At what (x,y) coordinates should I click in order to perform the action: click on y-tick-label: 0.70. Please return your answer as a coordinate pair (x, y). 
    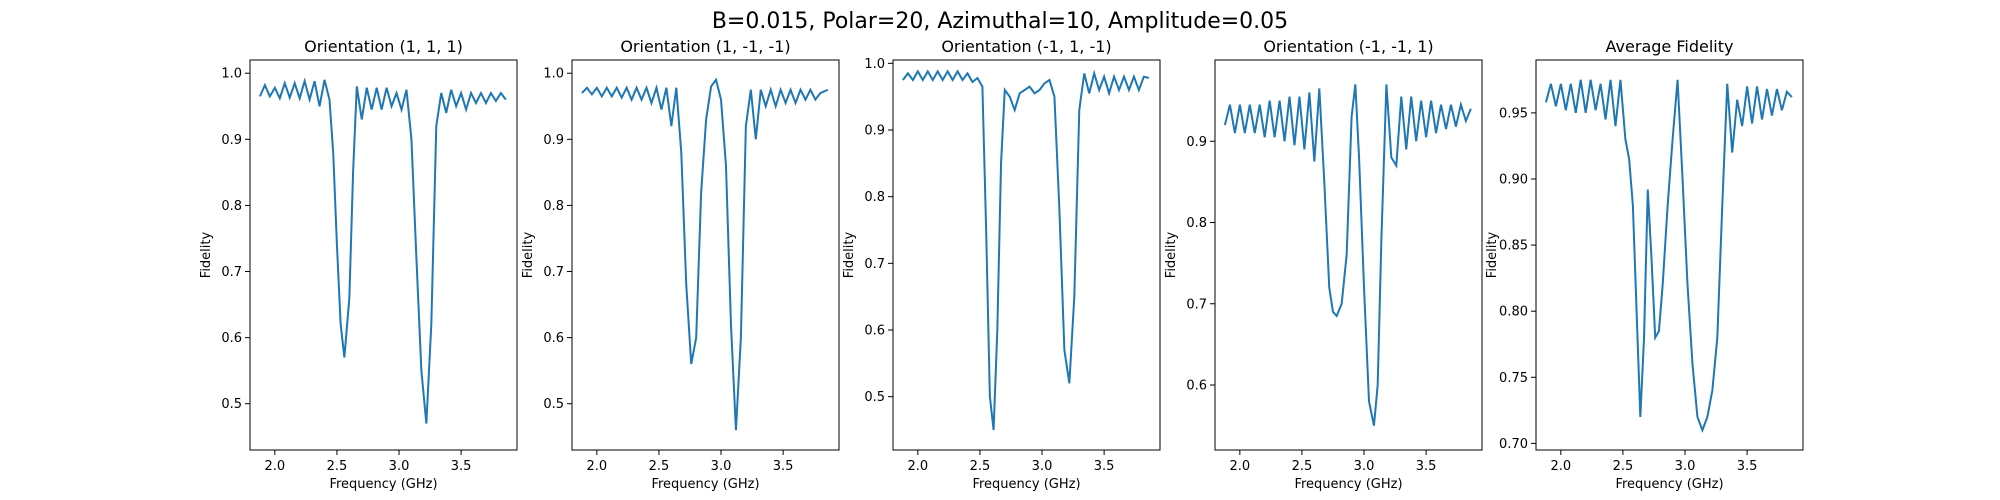
    Looking at the image, I should click on (1513, 444).